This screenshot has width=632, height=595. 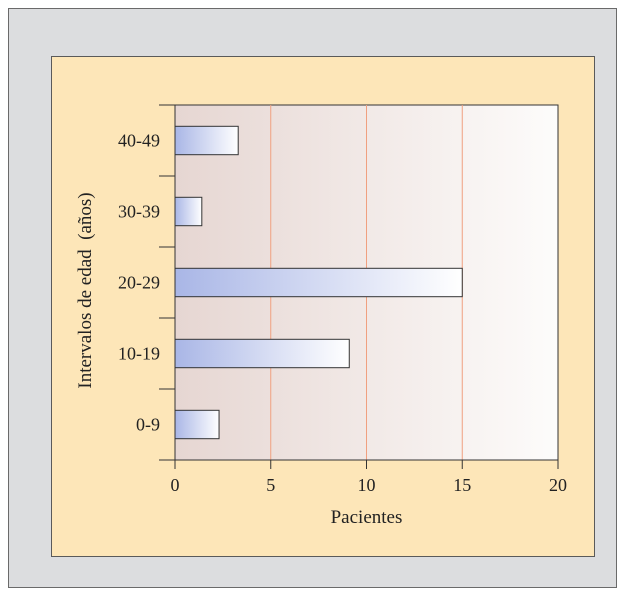 What do you see at coordinates (367, 517) in the screenshot?
I see `x-axis-title: Pacientes` at bounding box center [367, 517].